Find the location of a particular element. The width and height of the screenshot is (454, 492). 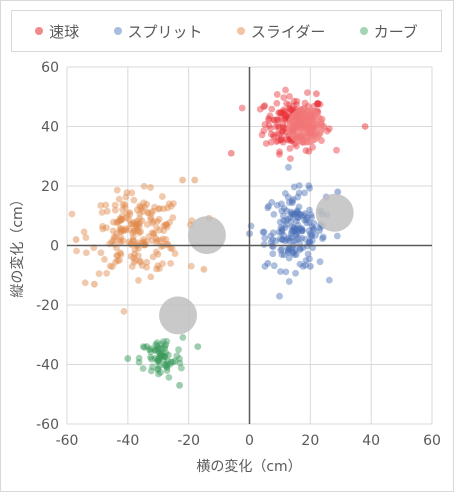

y-tick-label: 40 is located at coordinates (50, 128).